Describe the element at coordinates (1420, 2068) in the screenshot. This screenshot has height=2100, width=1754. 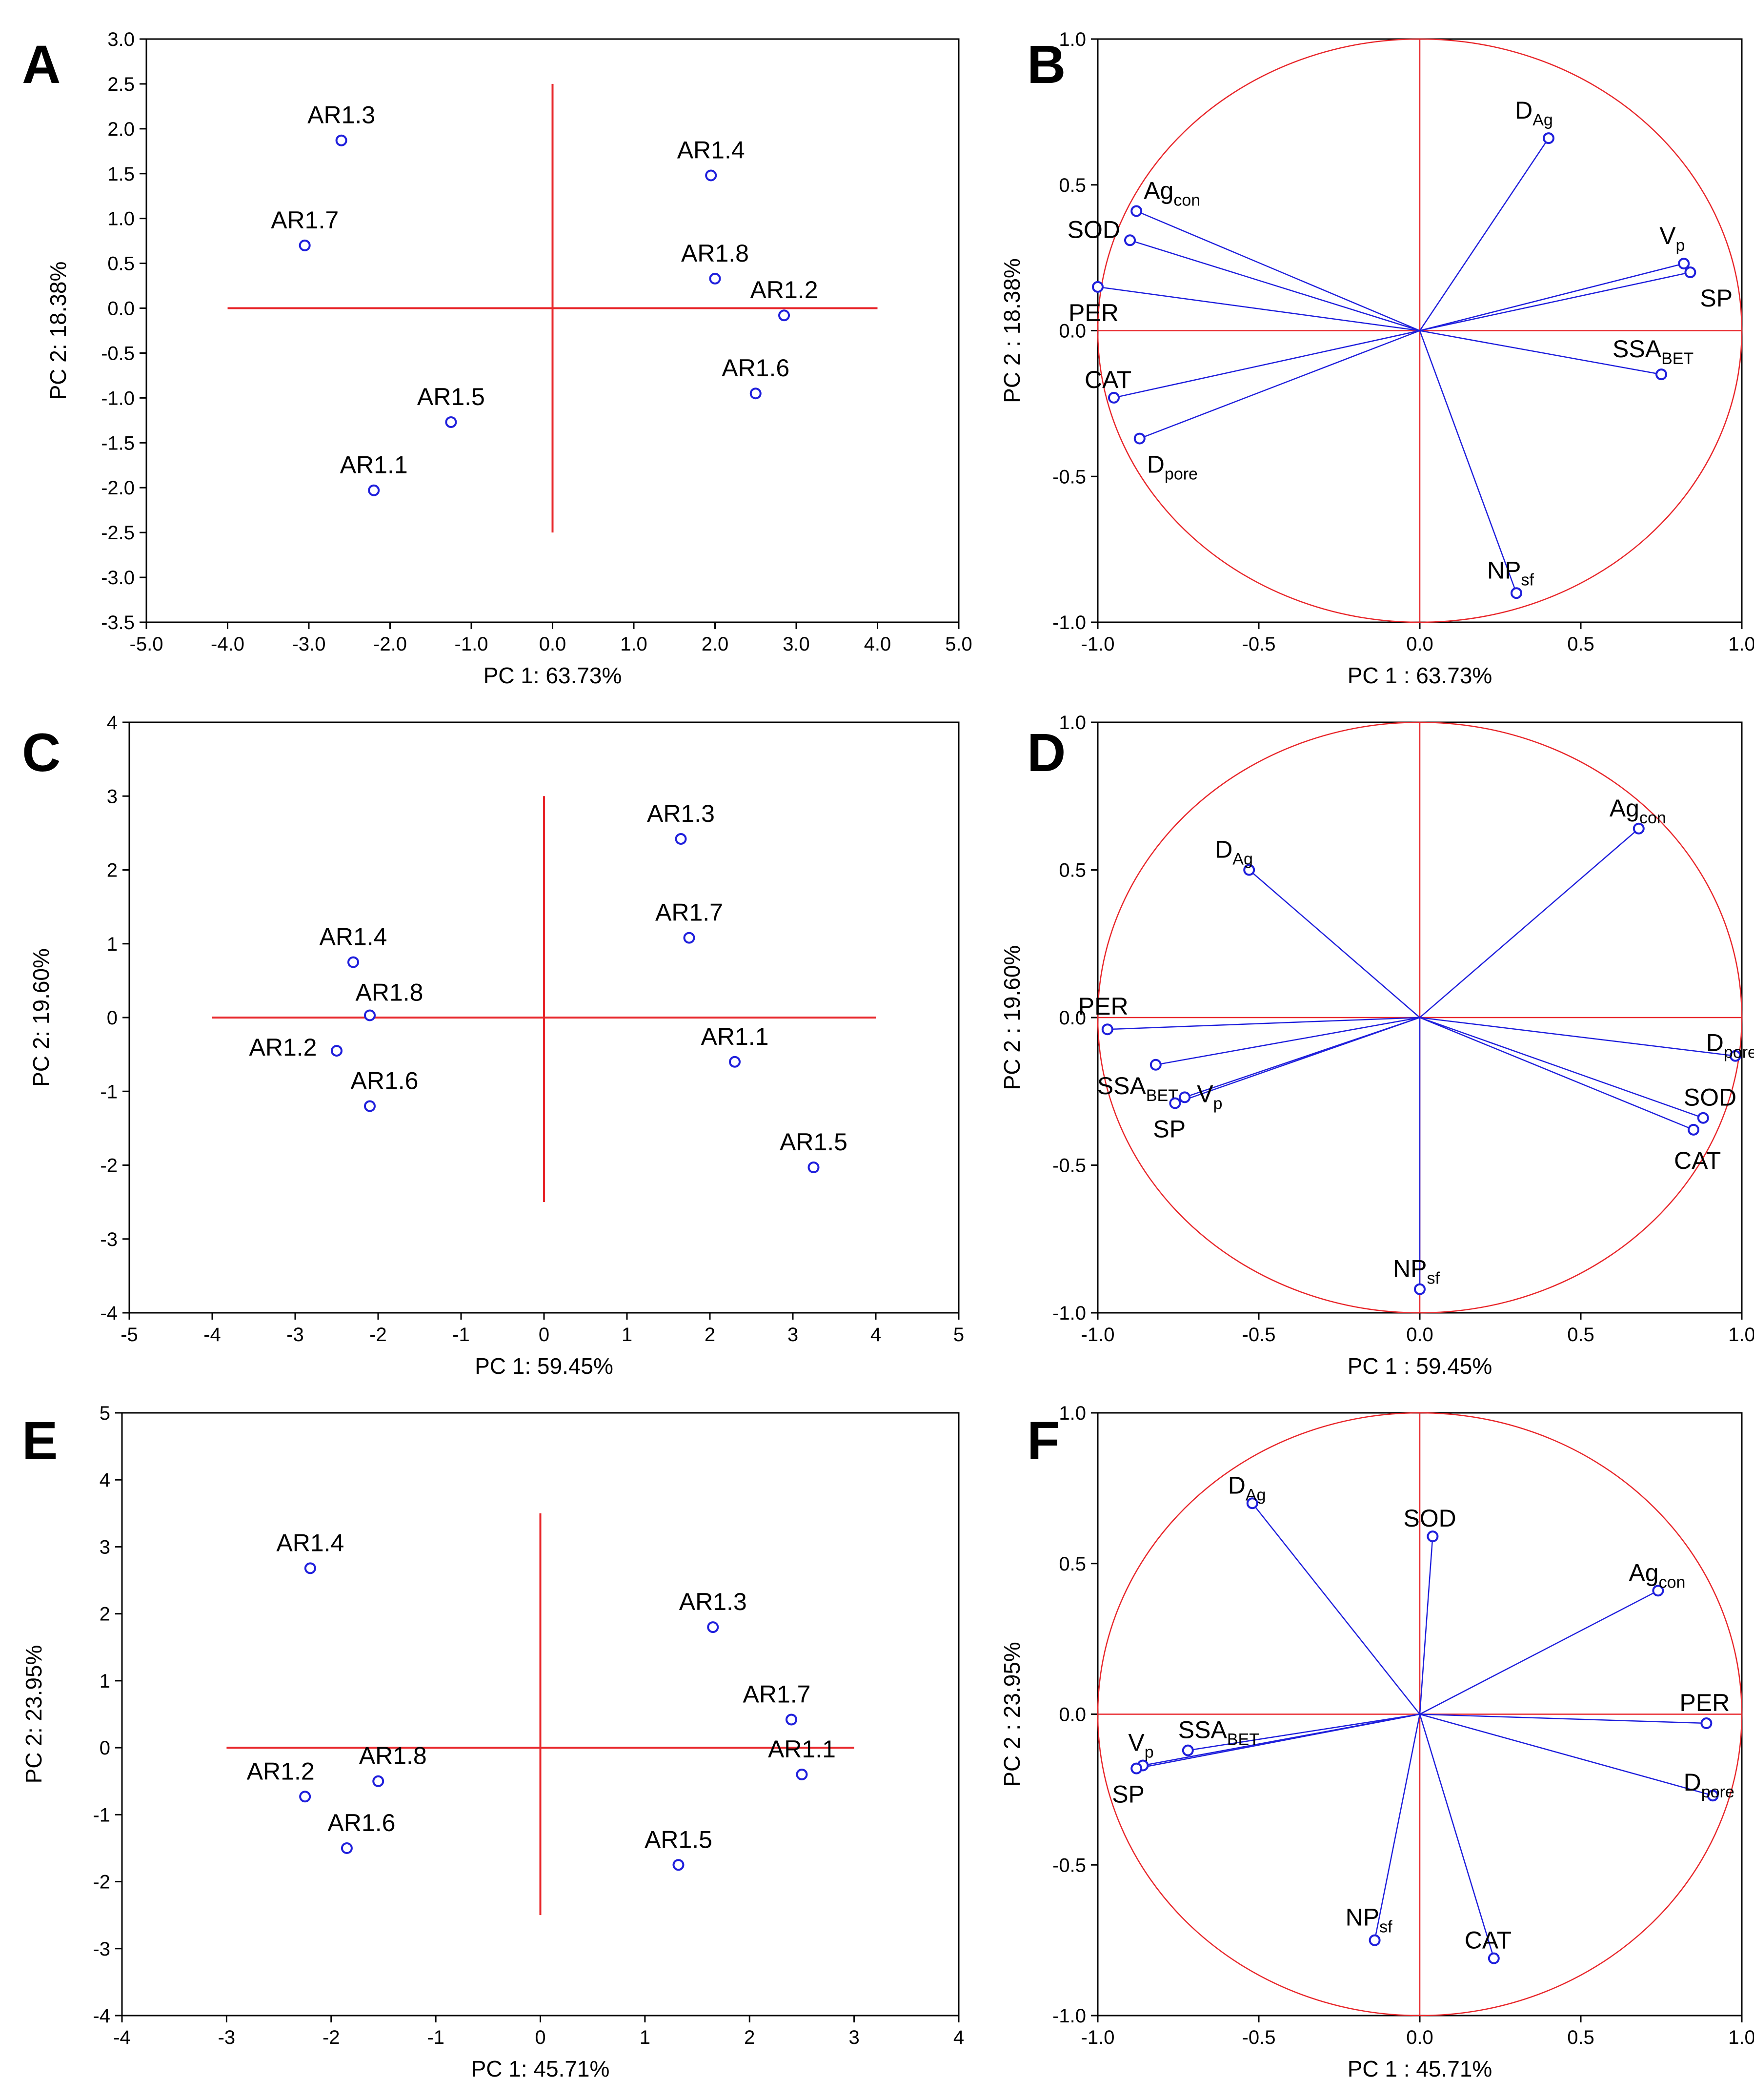
I see `x-axis-label: PC 1 : 45.71%` at that location.